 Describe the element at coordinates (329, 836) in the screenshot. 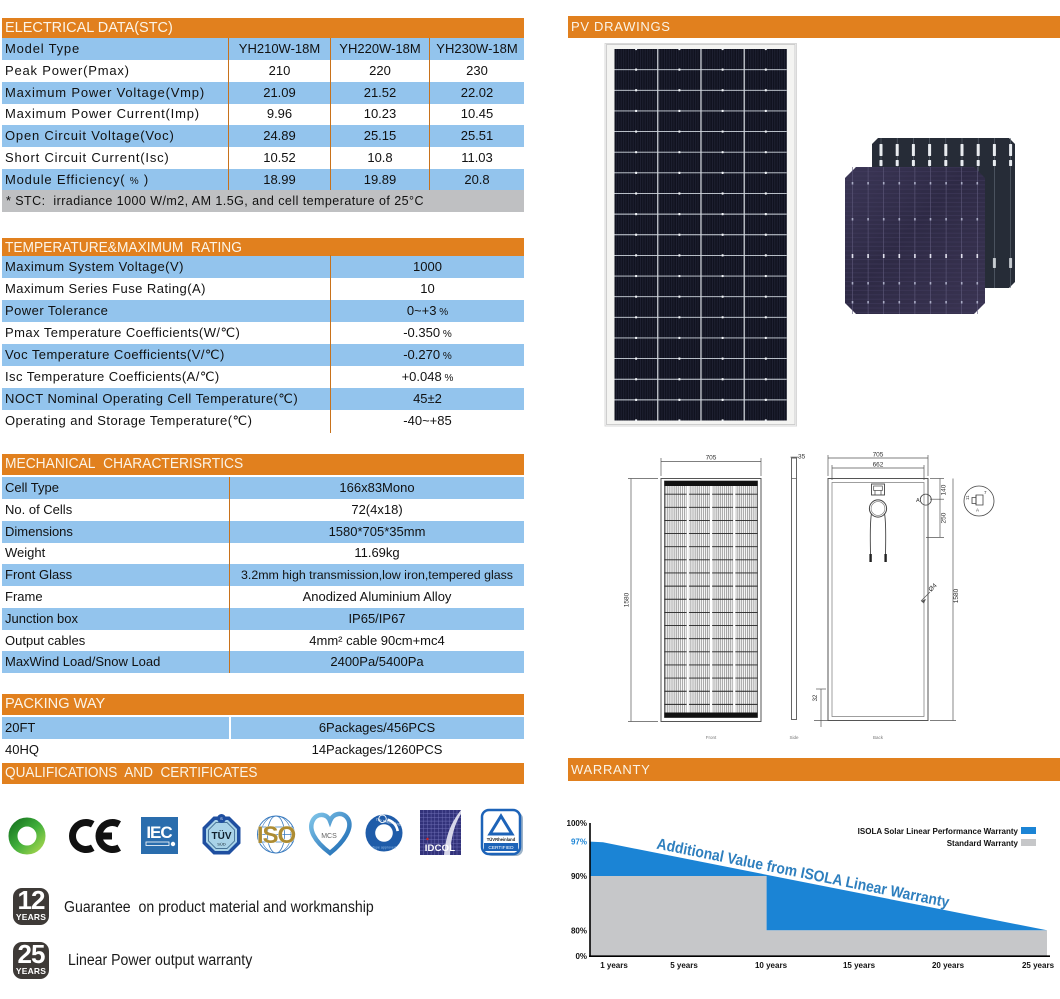

I see `svg-text: MCS` at that location.